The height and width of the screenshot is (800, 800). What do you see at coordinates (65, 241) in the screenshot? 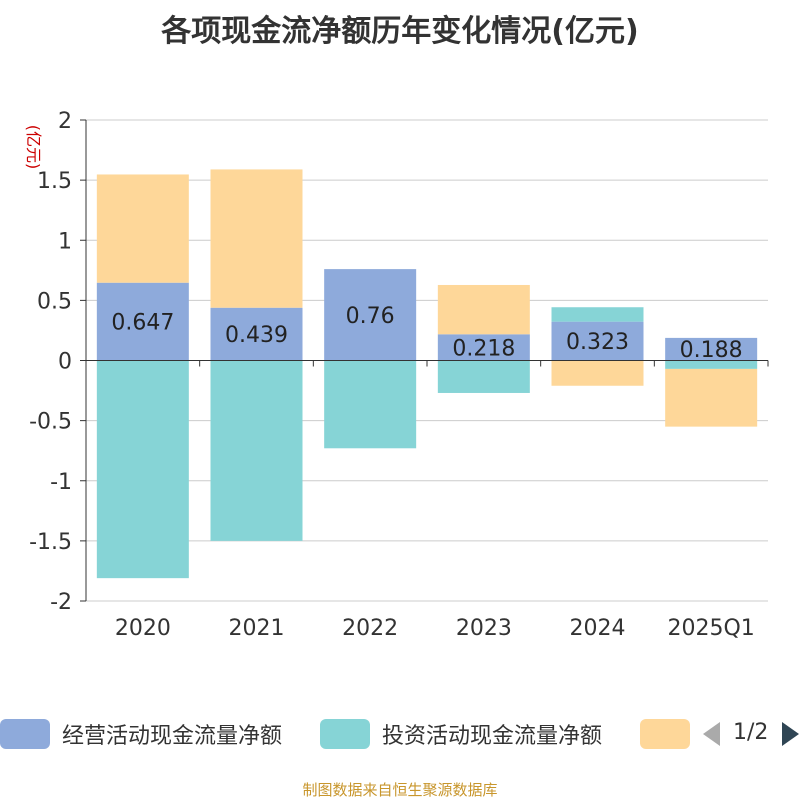
I see `y-tick-label: 1` at bounding box center [65, 241].